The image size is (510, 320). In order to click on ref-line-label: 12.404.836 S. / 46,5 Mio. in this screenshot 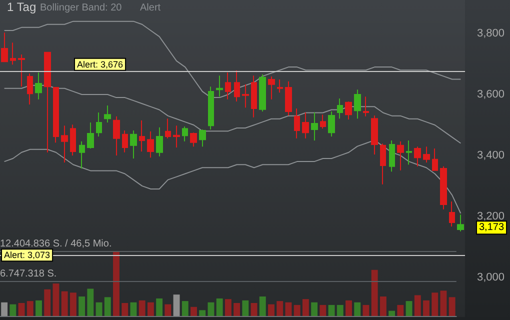, I will do `click(56, 244)`.